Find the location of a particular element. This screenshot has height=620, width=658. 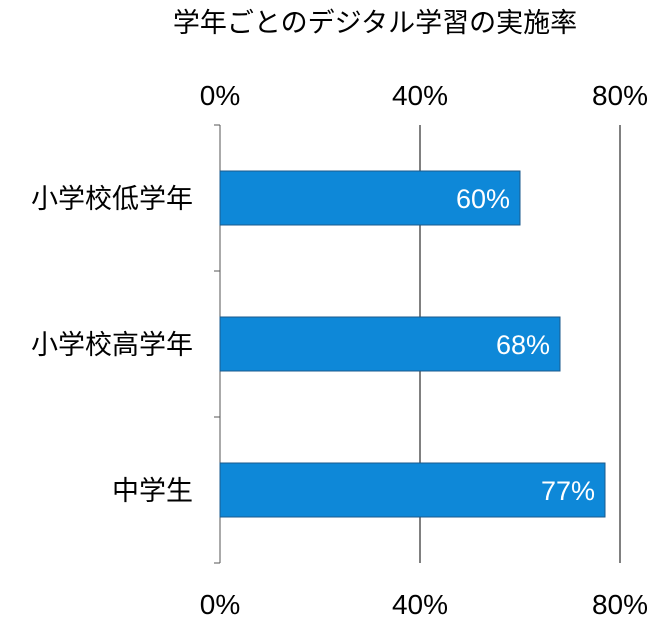

x-tick-labels-top: 0% 40% 80% is located at coordinates (424, 95).